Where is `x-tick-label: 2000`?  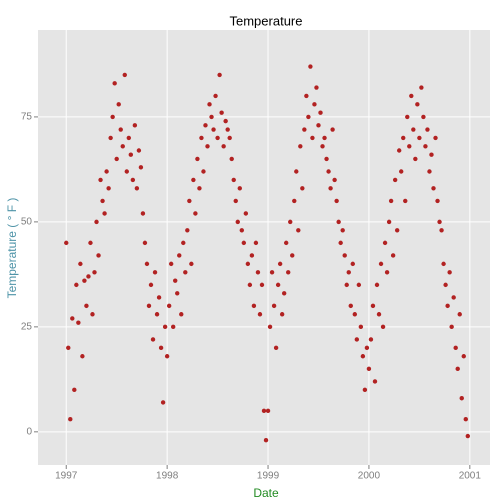
x-tick-label: 2000 is located at coordinates (369, 476).